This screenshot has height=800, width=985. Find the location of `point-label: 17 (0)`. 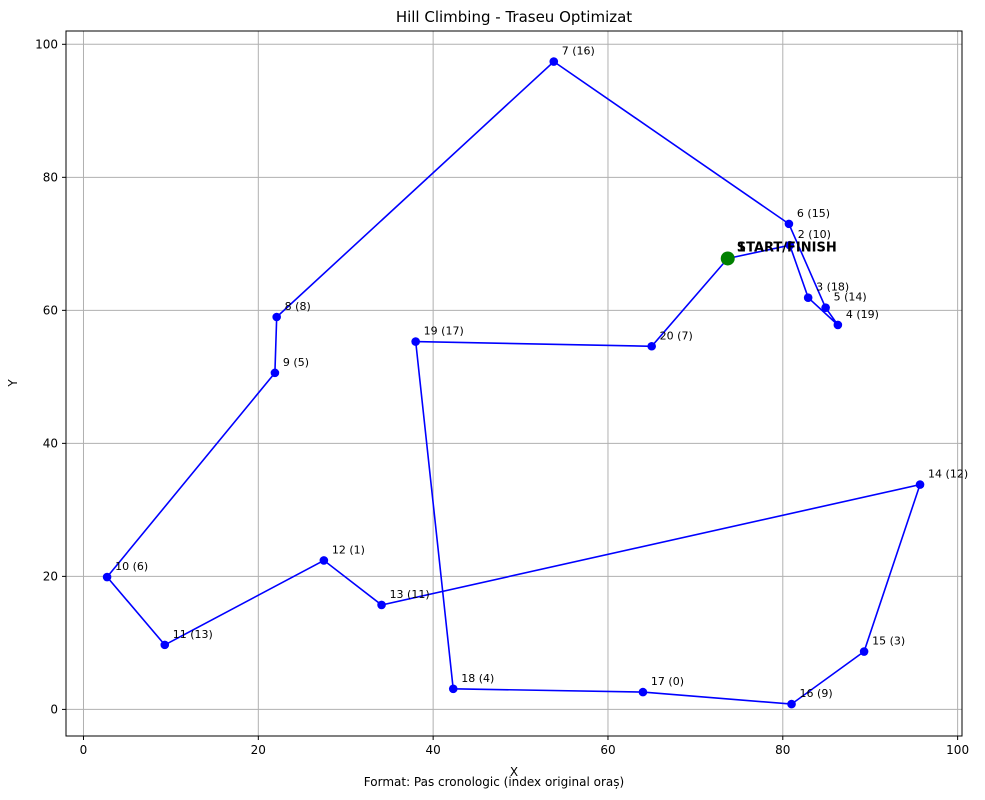

point-label: 17 (0) is located at coordinates (667, 681).